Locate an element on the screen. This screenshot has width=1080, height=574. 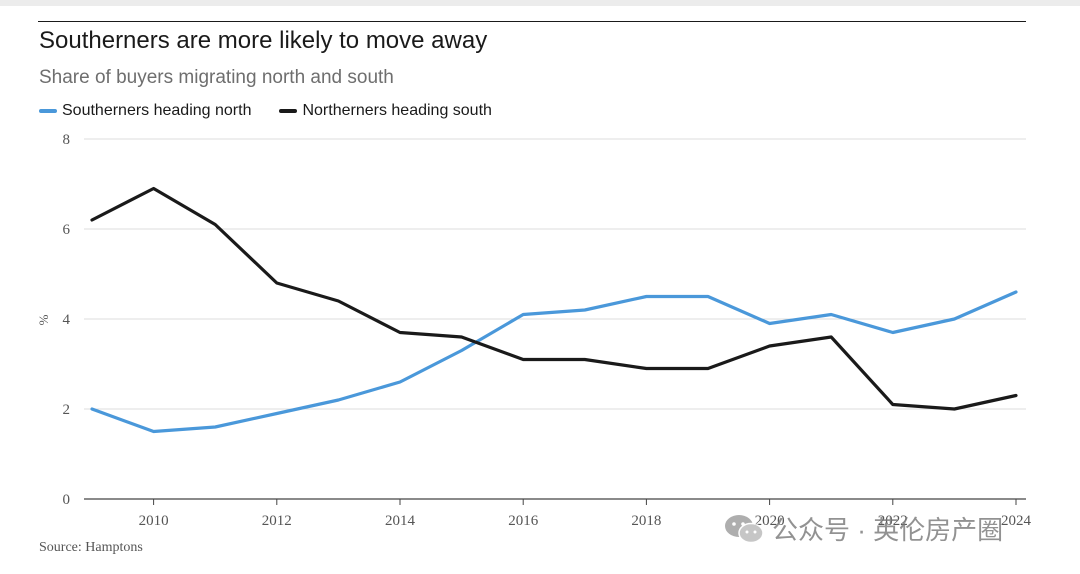
x-tick-label: 2022 is located at coordinates (893, 521).